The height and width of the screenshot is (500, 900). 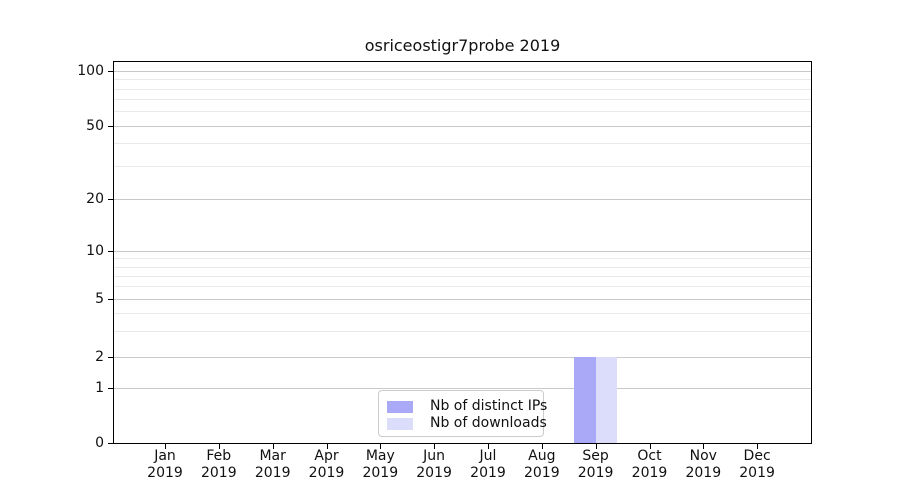 I want to click on bar-downloads-sep, so click(x=606, y=399).